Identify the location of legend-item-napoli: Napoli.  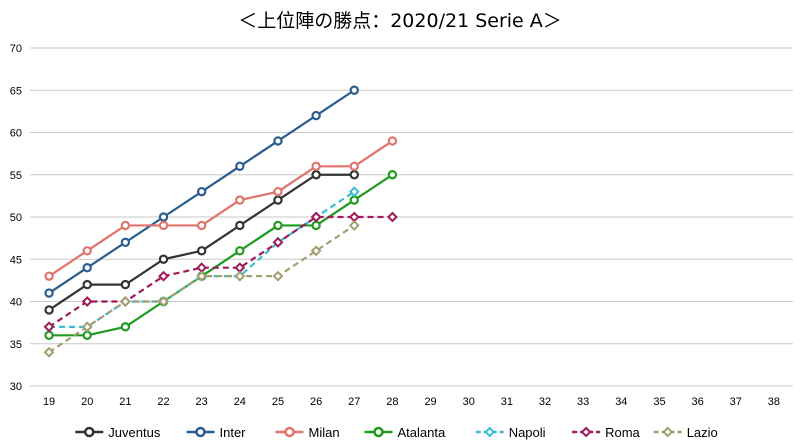
(510, 432).